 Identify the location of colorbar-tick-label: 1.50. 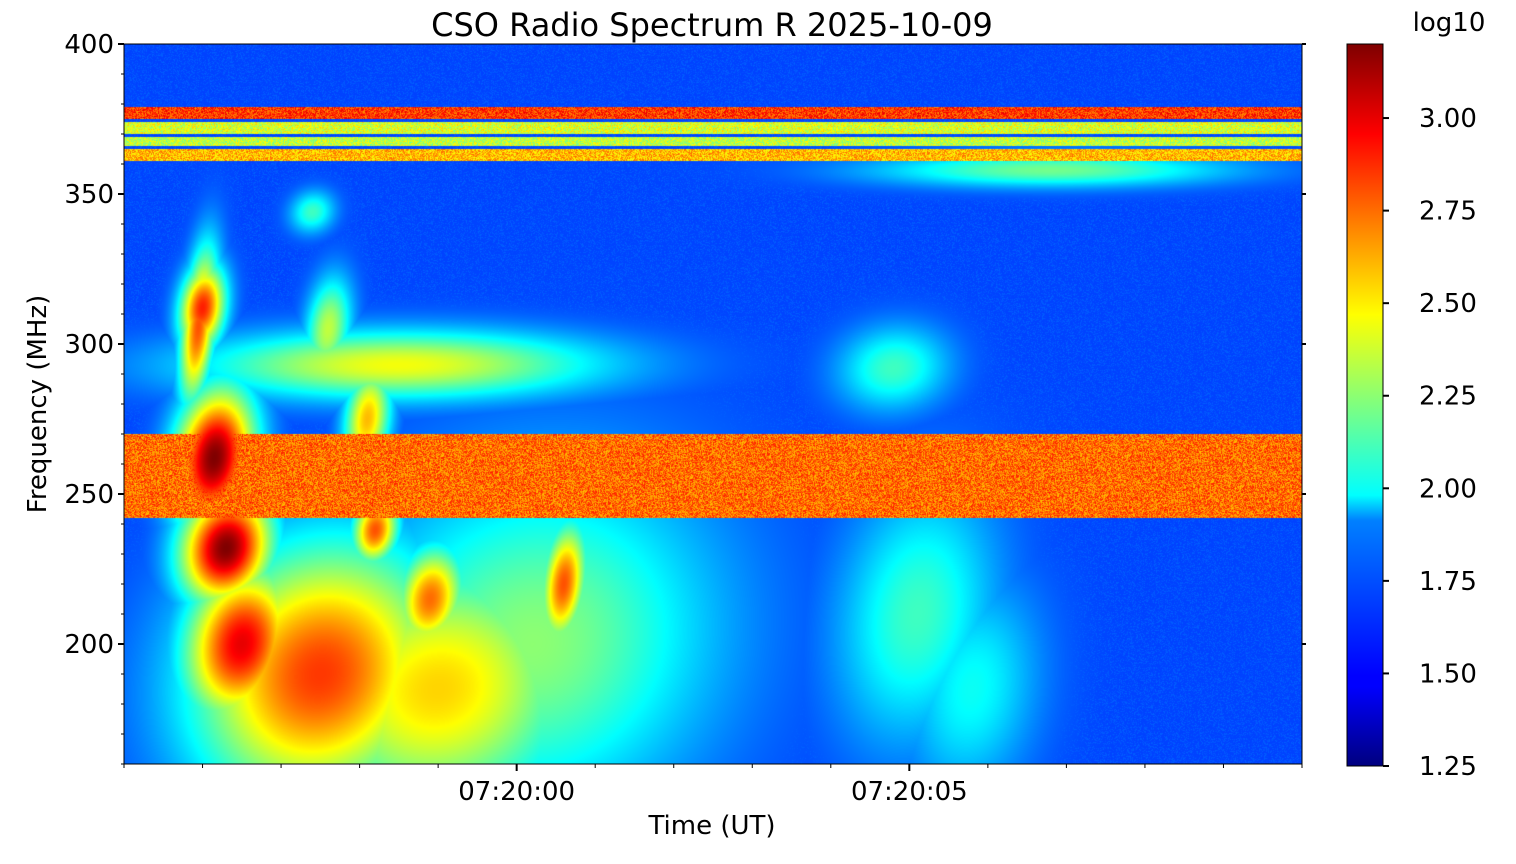
(1448, 674).